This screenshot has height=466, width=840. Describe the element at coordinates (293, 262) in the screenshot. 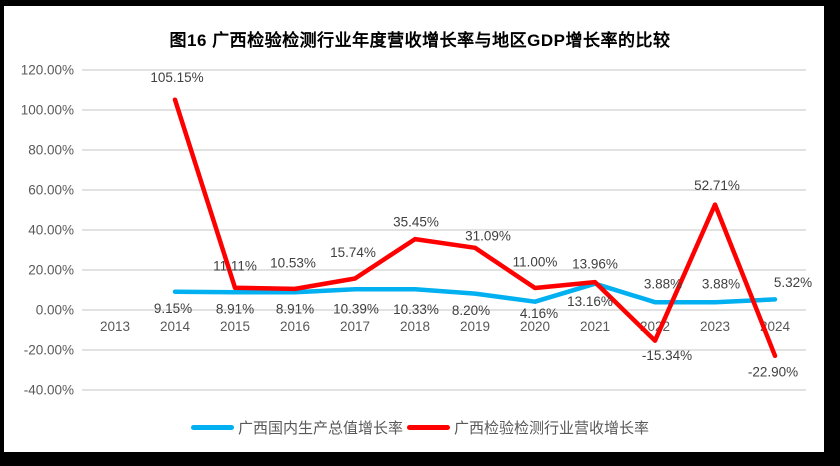

I see `revenue-data-label: 10.53%` at that location.